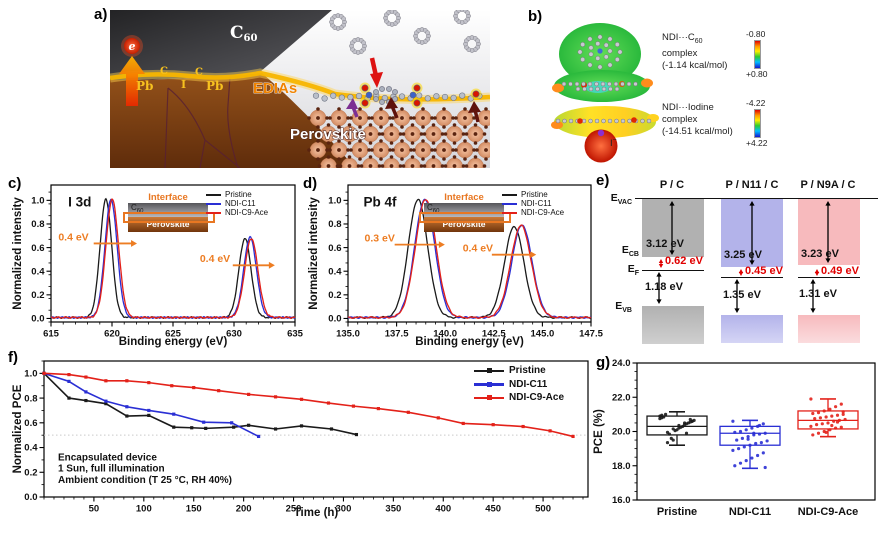 This screenshot has width=880, height=533. What do you see at coordinates (756, 199) in the screenshot?
I see `evac-level-line` at bounding box center [756, 199].